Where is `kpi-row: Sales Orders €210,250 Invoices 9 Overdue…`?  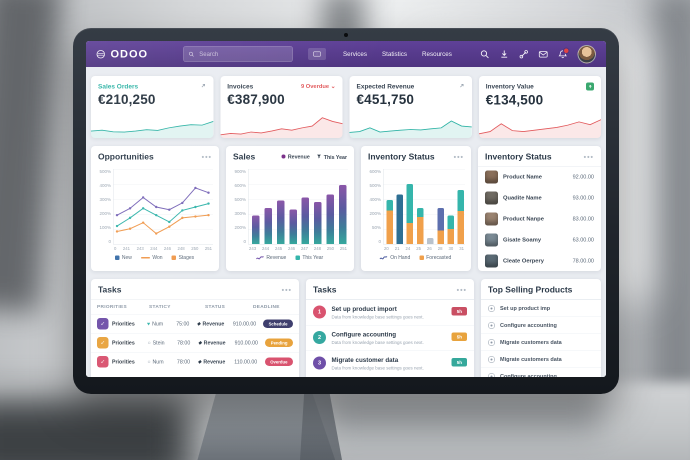 kpi-row: Sales Orders €210,250 Invoices 9 Overdue… is located at coordinates (346, 107).